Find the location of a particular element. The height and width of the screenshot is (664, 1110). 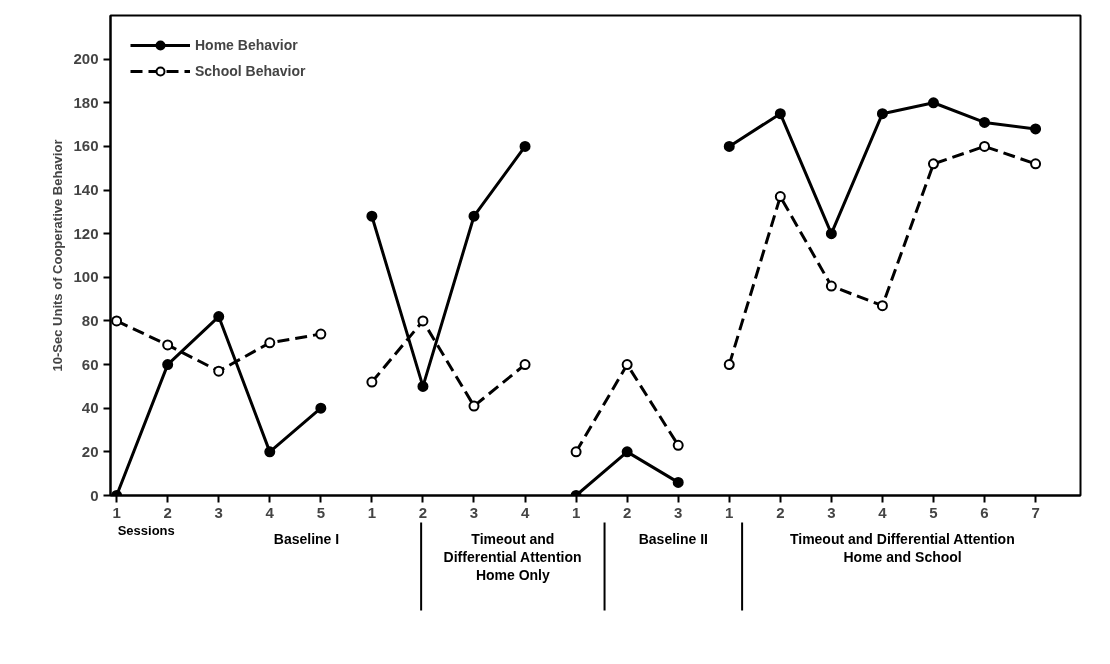

y-tick-label: 200 is located at coordinates (86, 59).